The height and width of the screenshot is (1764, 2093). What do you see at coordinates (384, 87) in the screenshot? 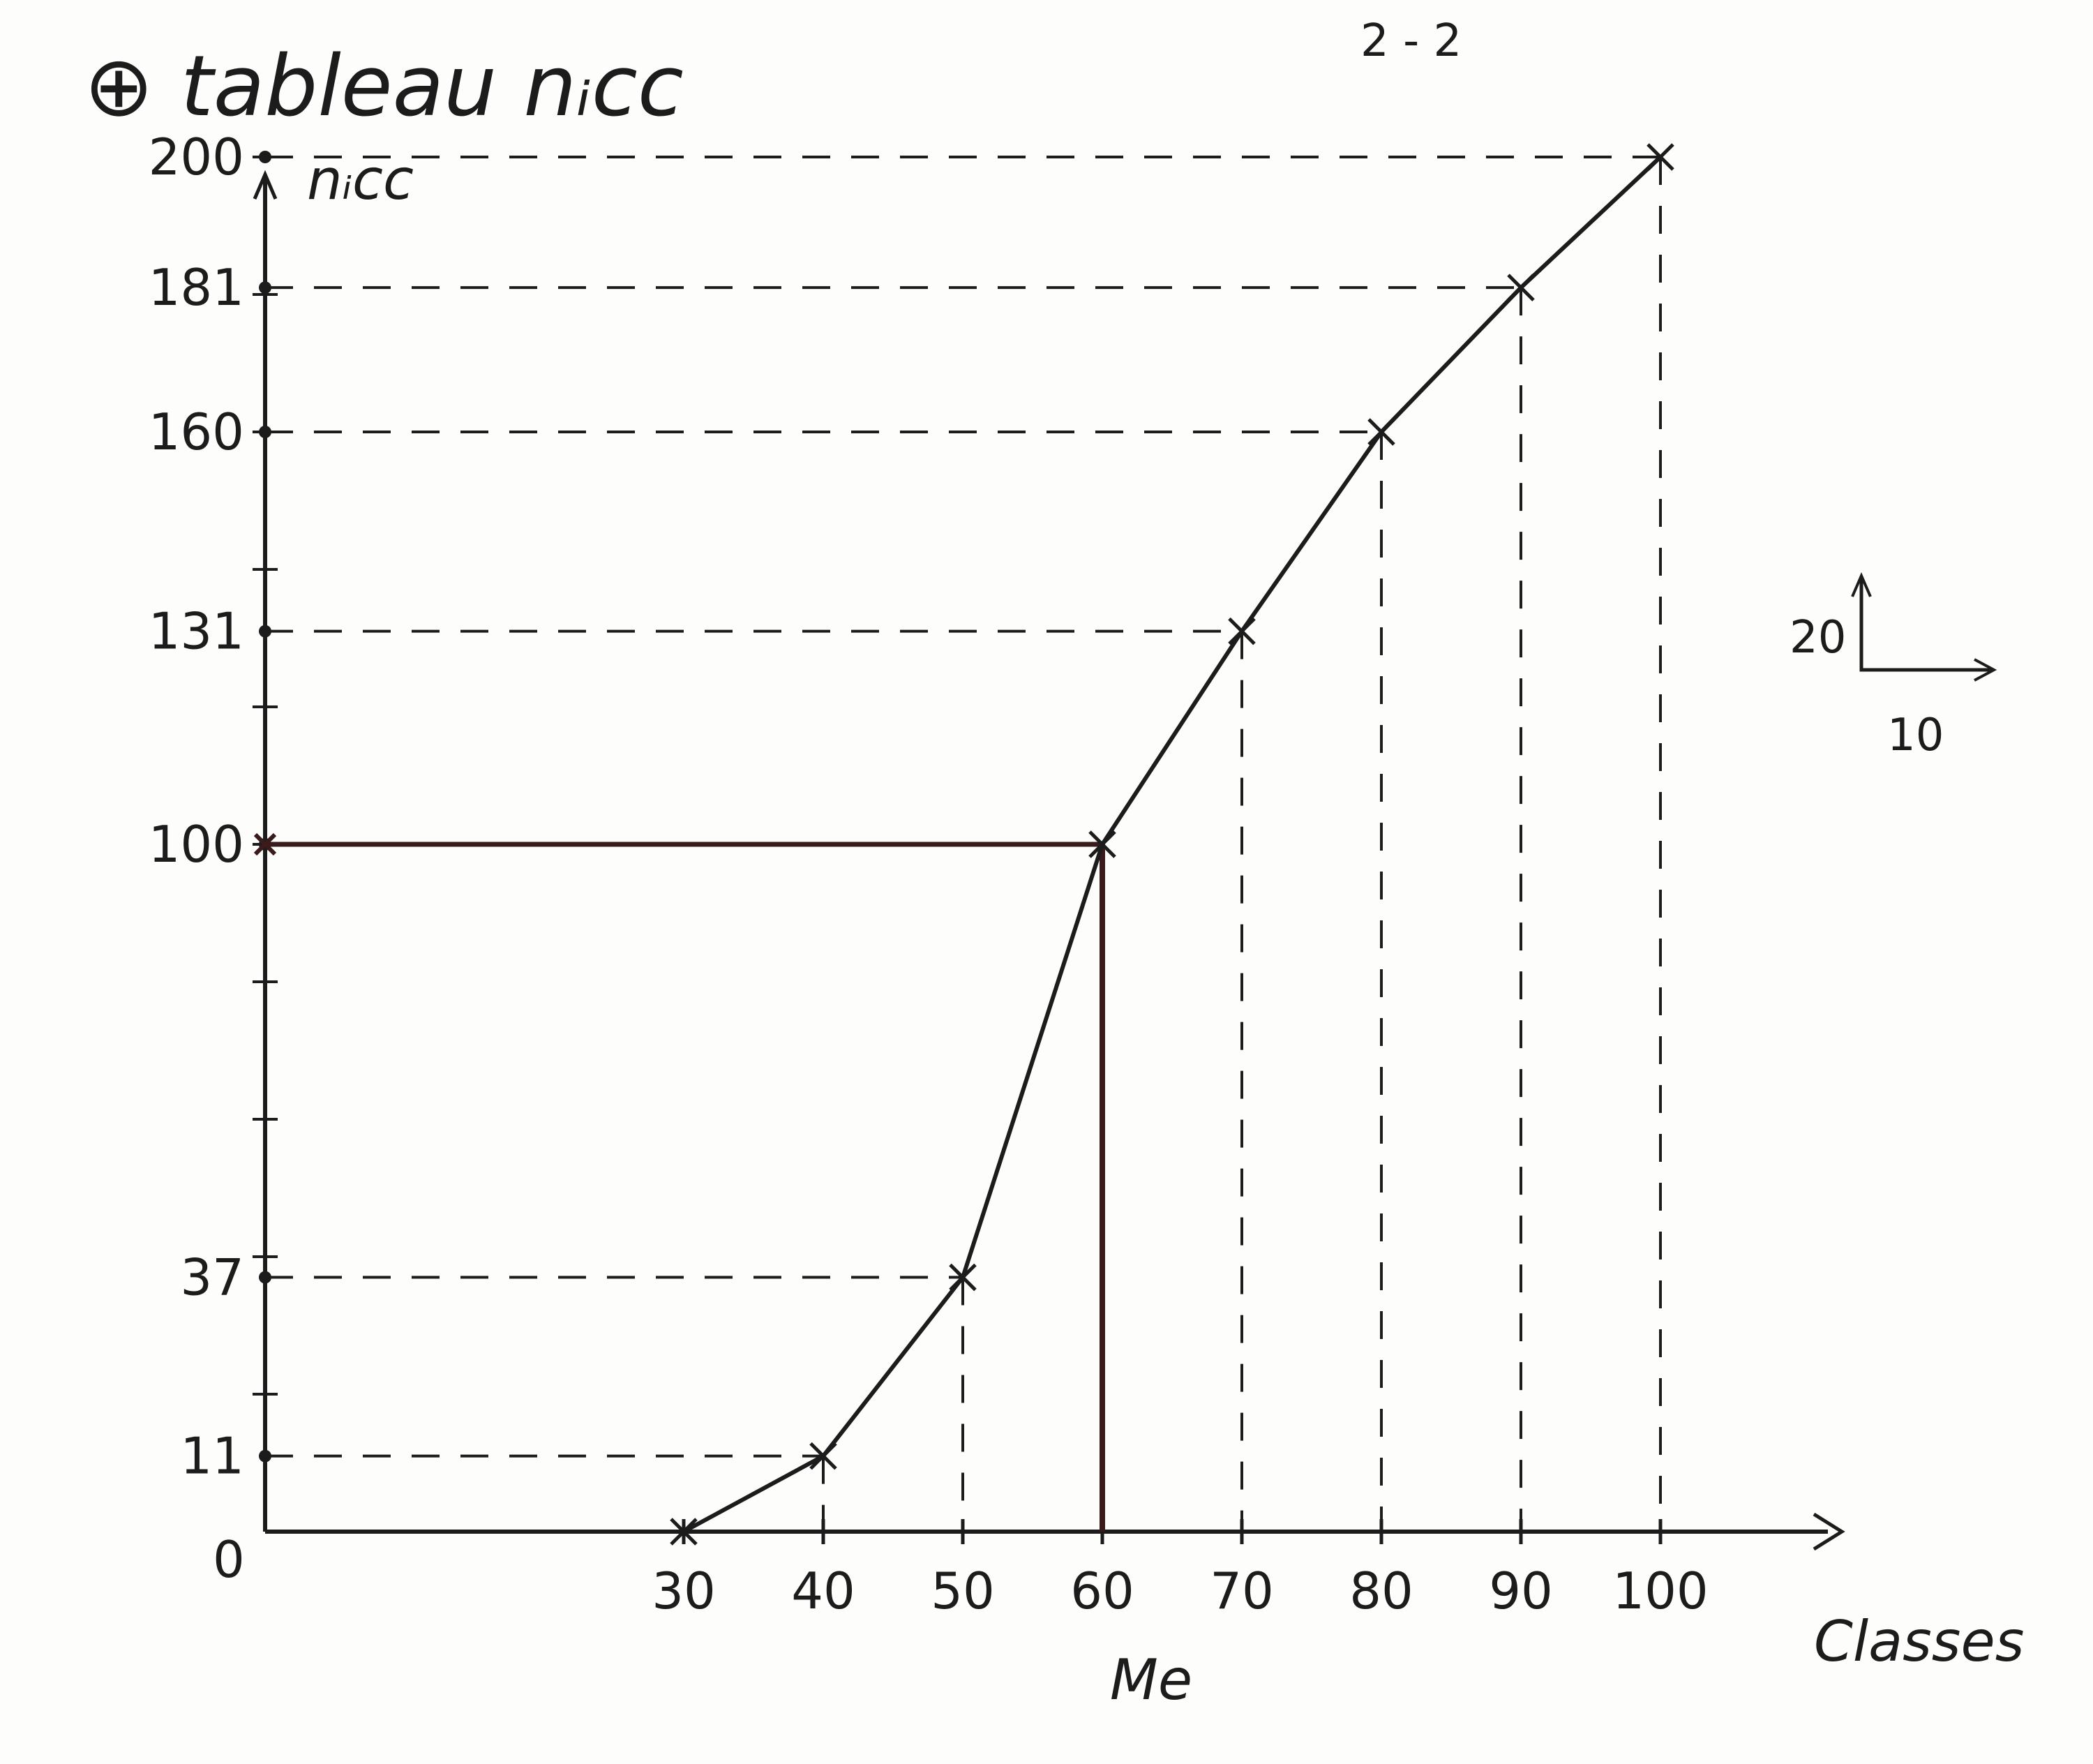
I see `chart-title: ⊕ tableau nᵢcc` at bounding box center [384, 87].